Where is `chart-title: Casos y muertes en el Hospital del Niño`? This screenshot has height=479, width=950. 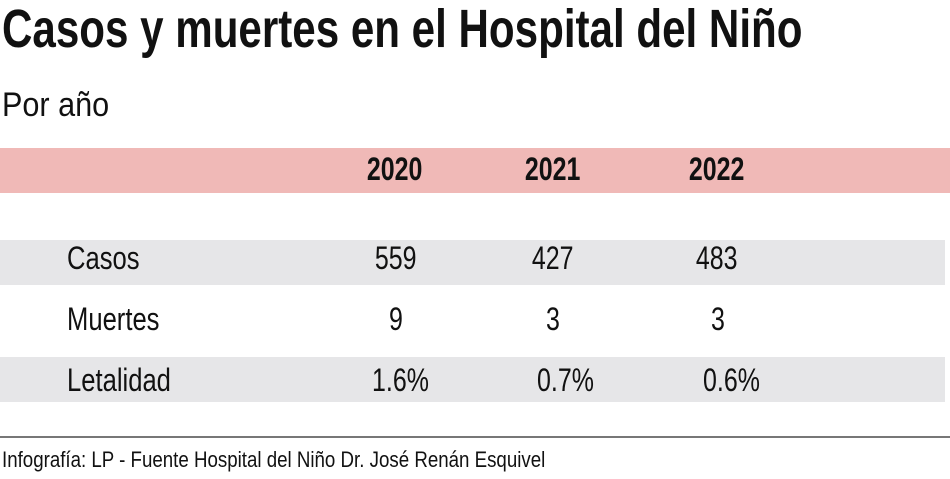 chart-title: Casos y muertes en el Hospital del Niño is located at coordinates (402, 29).